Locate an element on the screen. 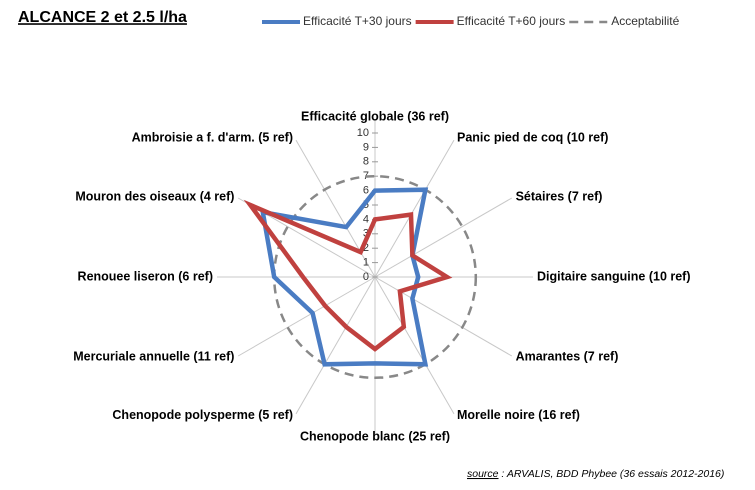  source-label: source is located at coordinates (483, 474).